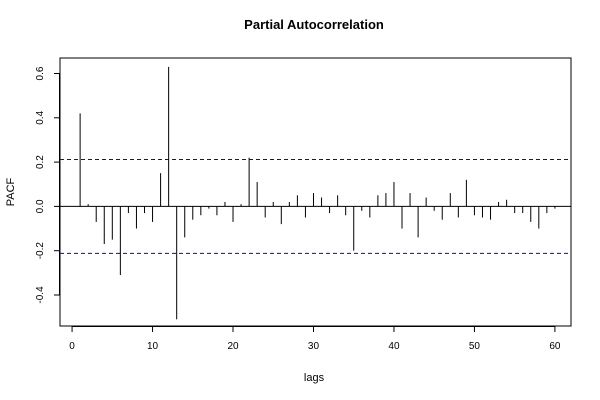 Image resolution: width=600 pixels, height=400 pixels. I want to click on y-tick-label: 0.2, so click(40, 162).